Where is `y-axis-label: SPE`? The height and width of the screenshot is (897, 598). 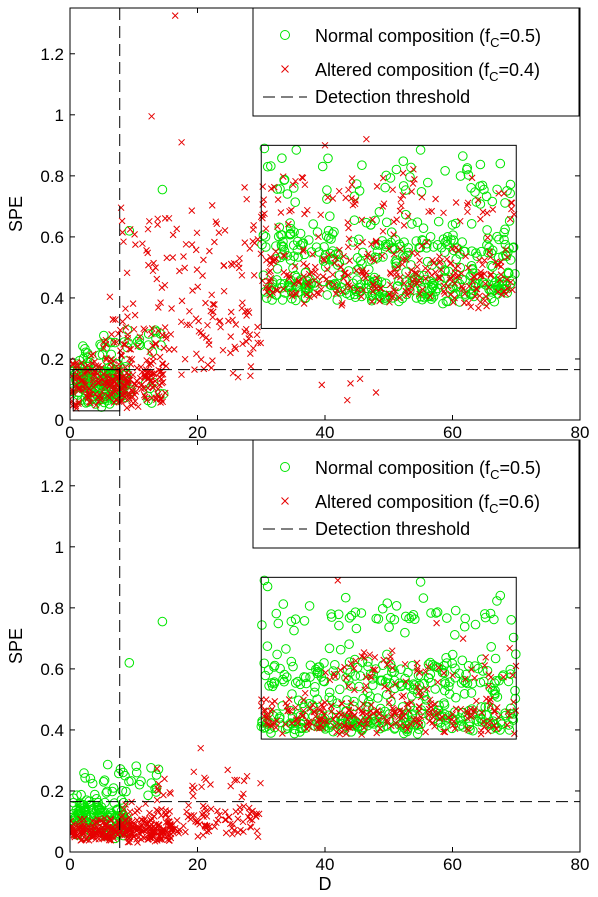 y-axis-label: SPE is located at coordinates (16, 214).